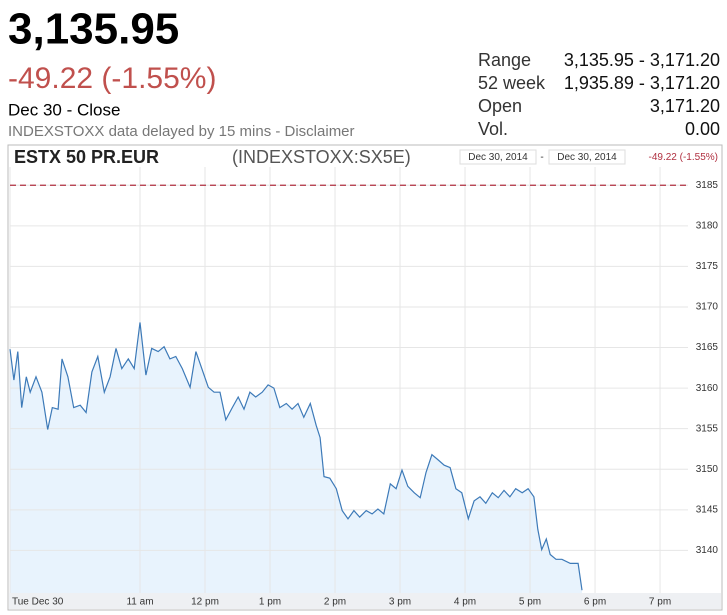 Image resolution: width=727 pixels, height=615 pixels. What do you see at coordinates (707, 347) in the screenshot?
I see `y-tick-label: 3165` at bounding box center [707, 347].